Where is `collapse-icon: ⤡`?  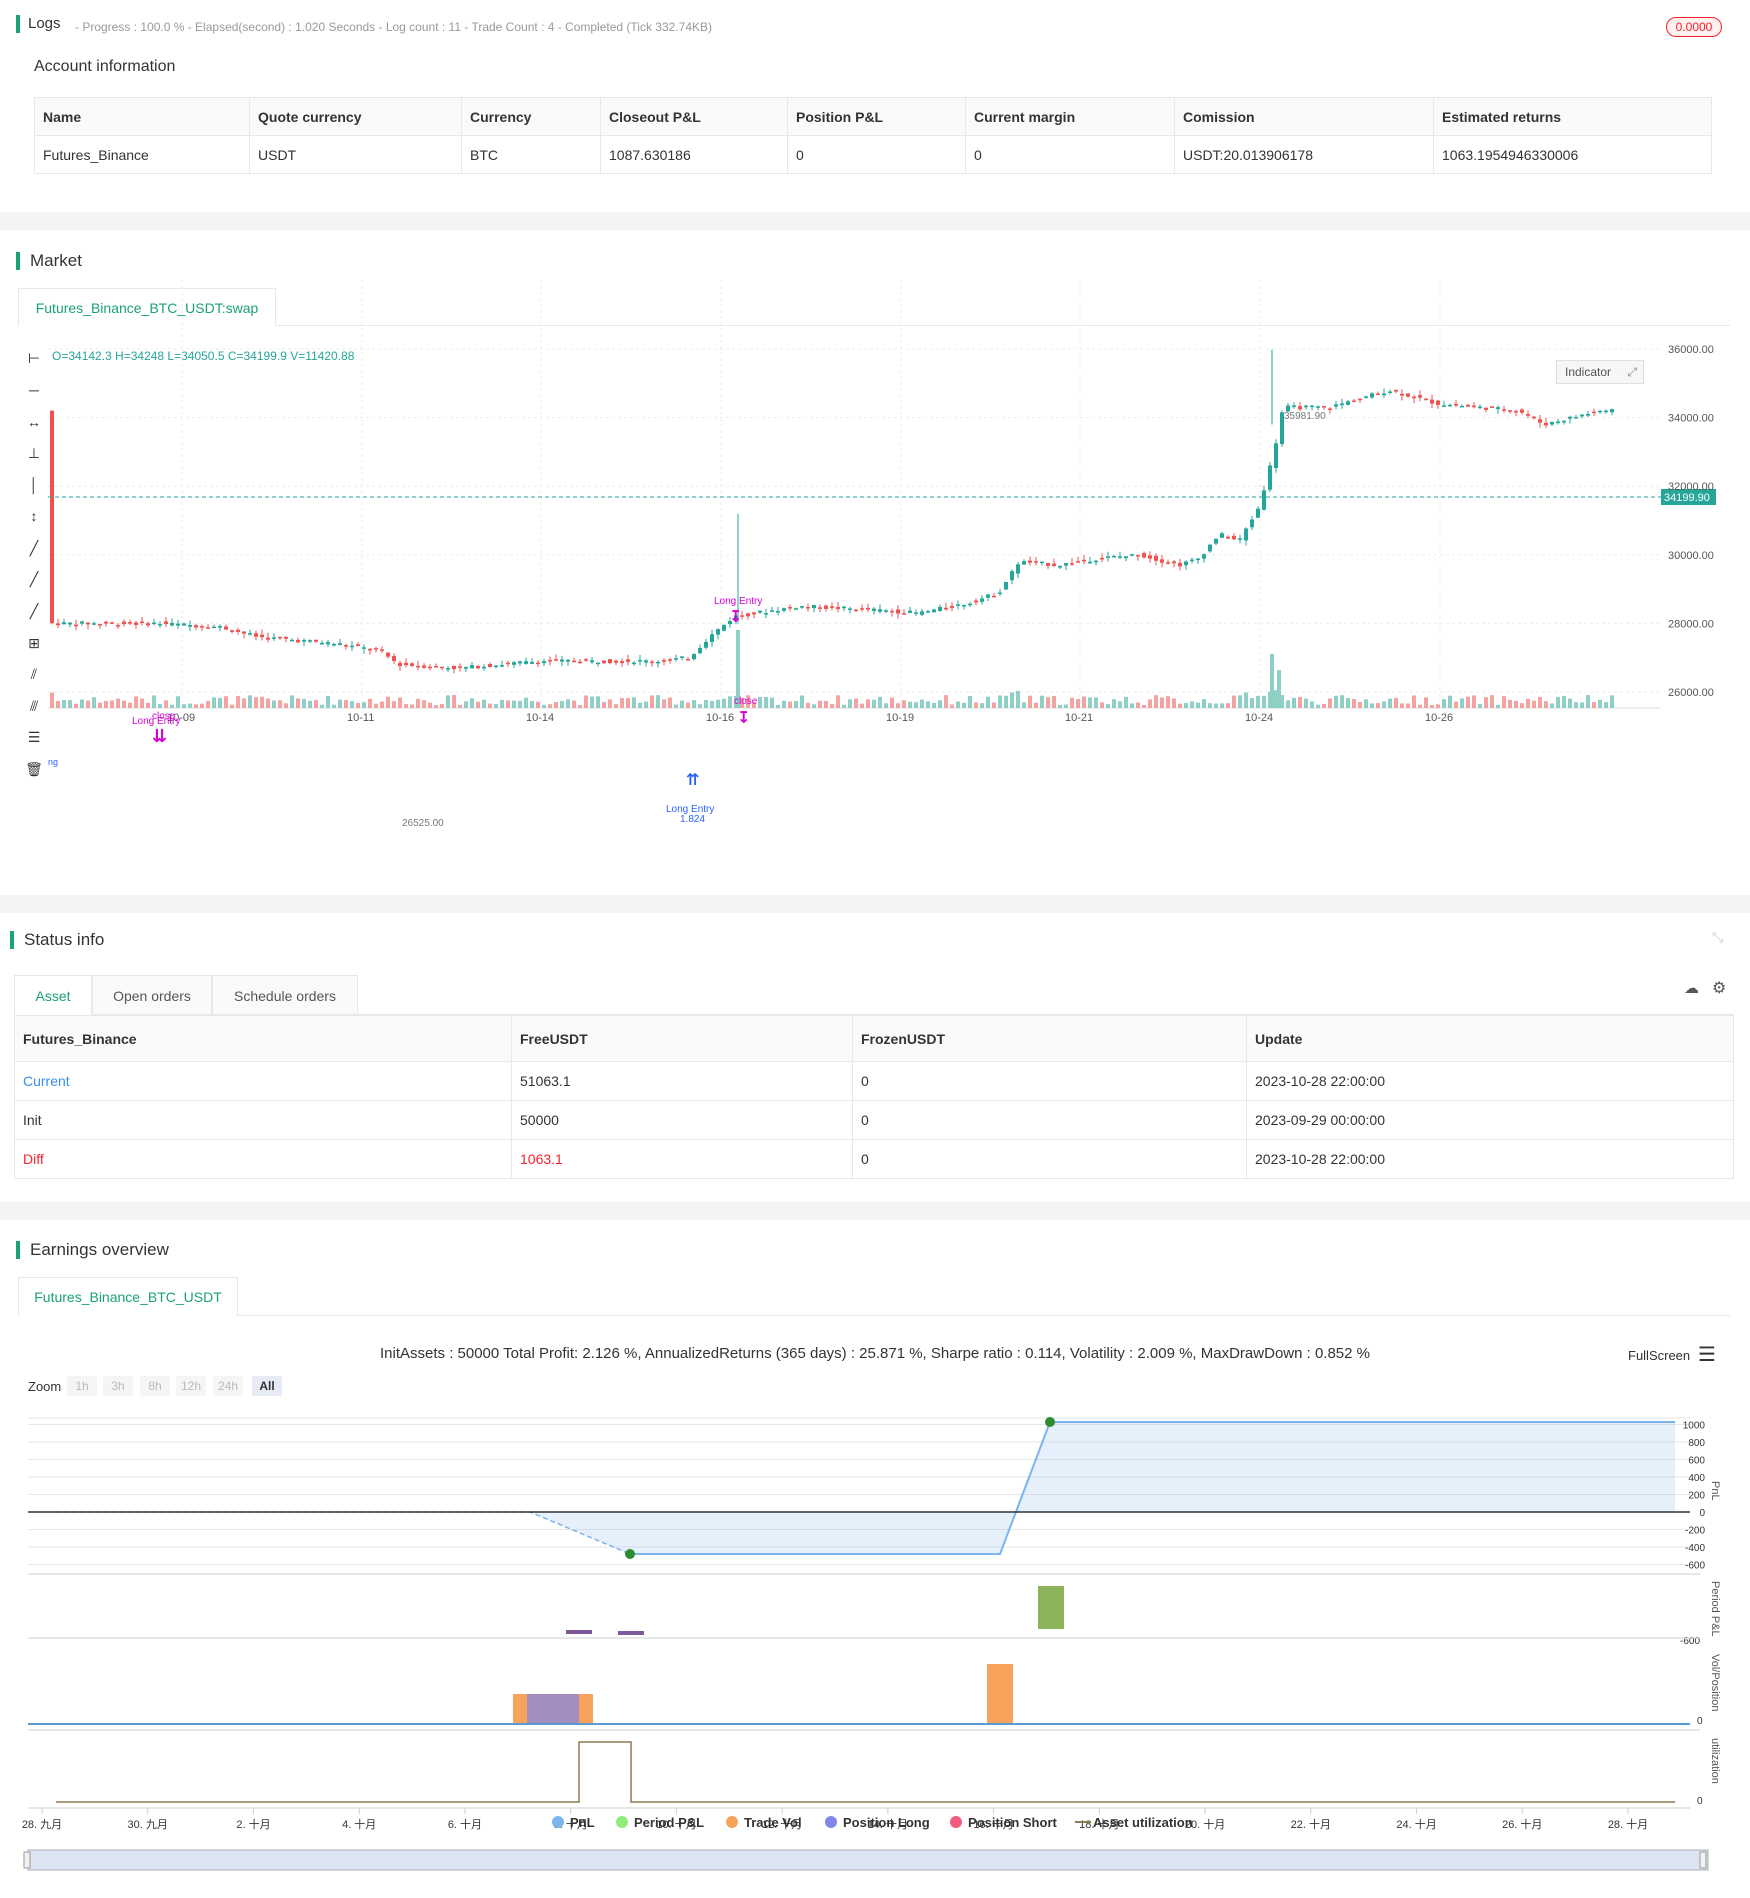 collapse-icon: ⤡ is located at coordinates (1718, 937).